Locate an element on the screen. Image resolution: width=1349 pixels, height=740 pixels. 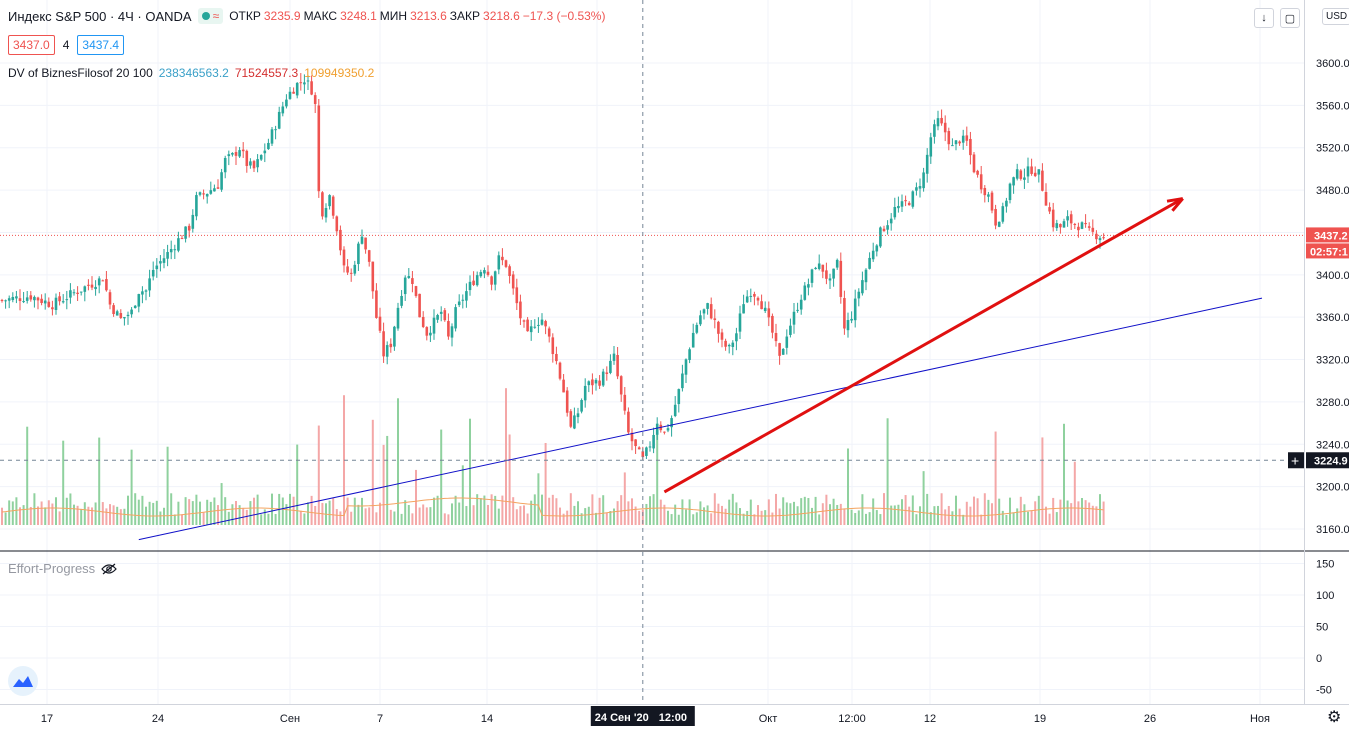
quantity-field: 4 is located at coordinates (66, 45).